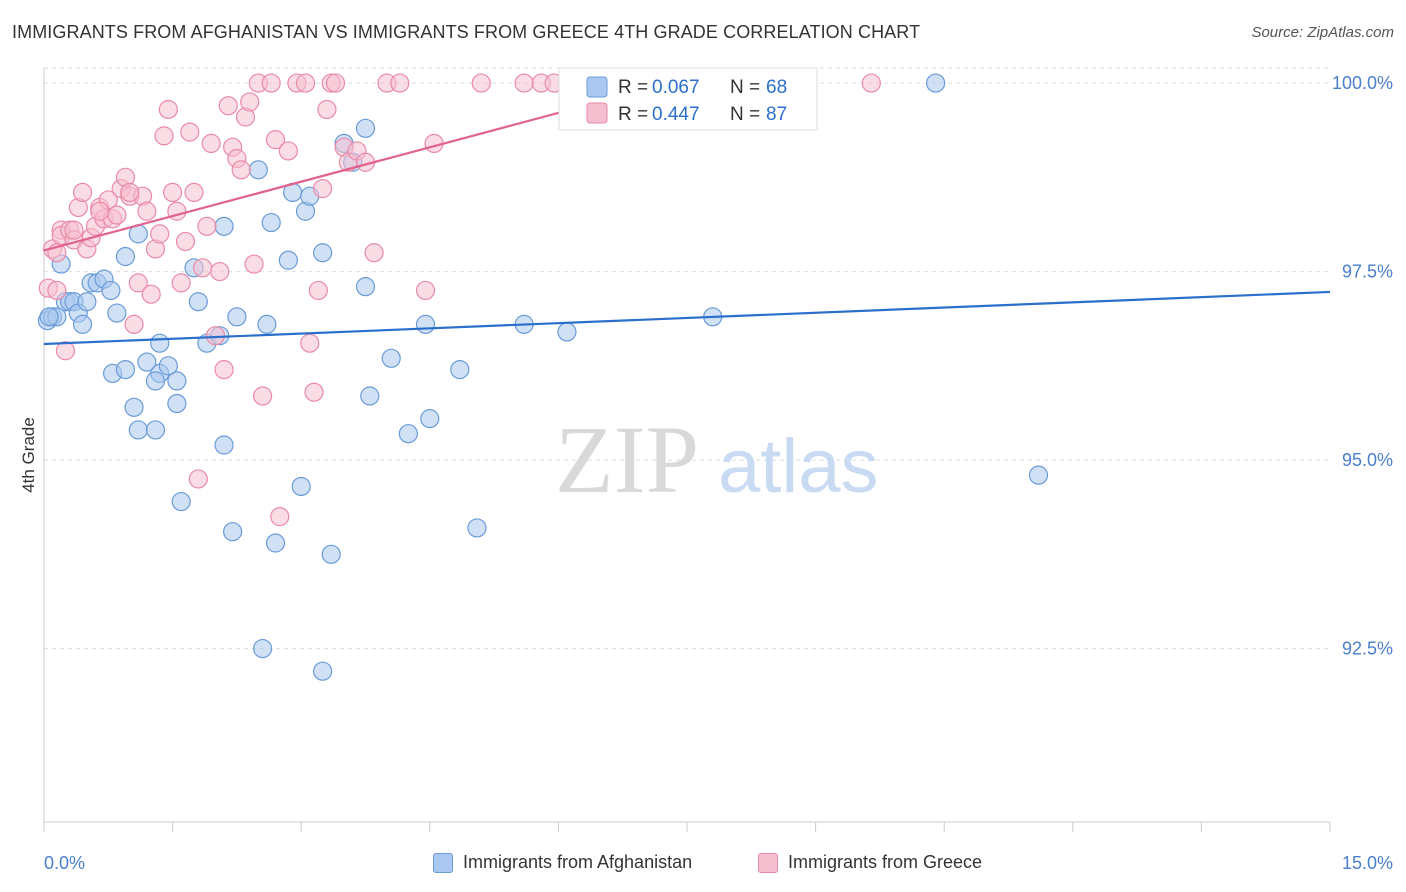 The width and height of the screenshot is (1406, 892). I want to click on legend-label-greece: Immigrants from Greece, so click(885, 862).